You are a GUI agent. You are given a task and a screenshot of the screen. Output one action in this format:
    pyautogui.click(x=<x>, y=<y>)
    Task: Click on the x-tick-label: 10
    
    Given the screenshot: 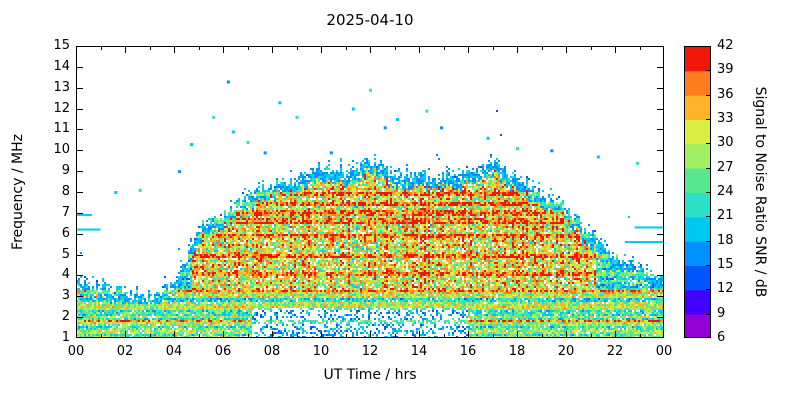 What is the action you would take?
    pyautogui.click(x=321, y=351)
    